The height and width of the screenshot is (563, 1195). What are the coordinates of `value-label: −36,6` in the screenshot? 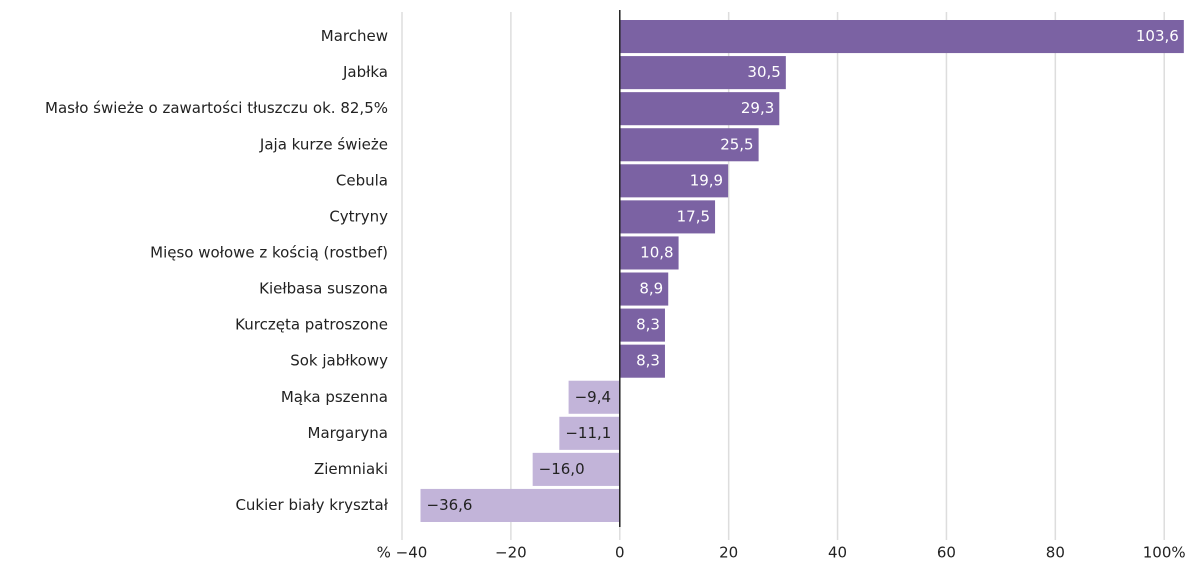 It's located at (450, 505).